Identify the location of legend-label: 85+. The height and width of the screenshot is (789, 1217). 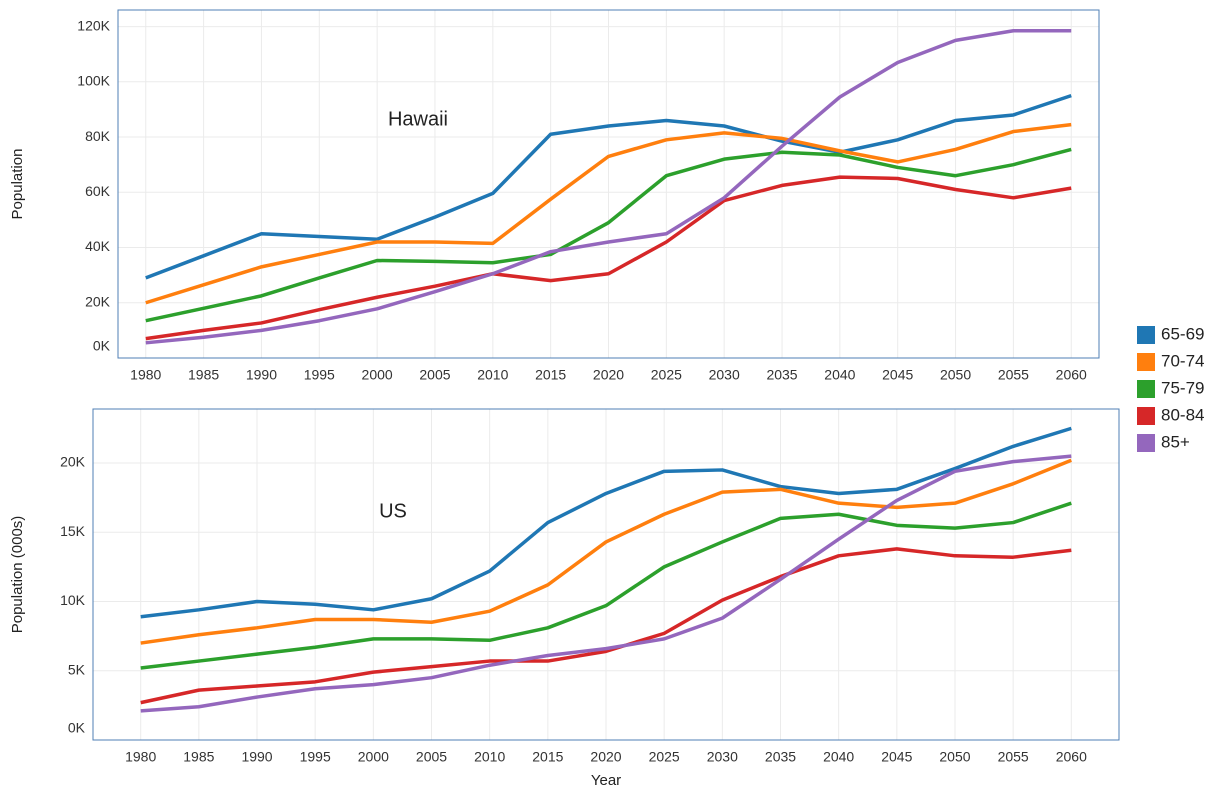
(1175, 441).